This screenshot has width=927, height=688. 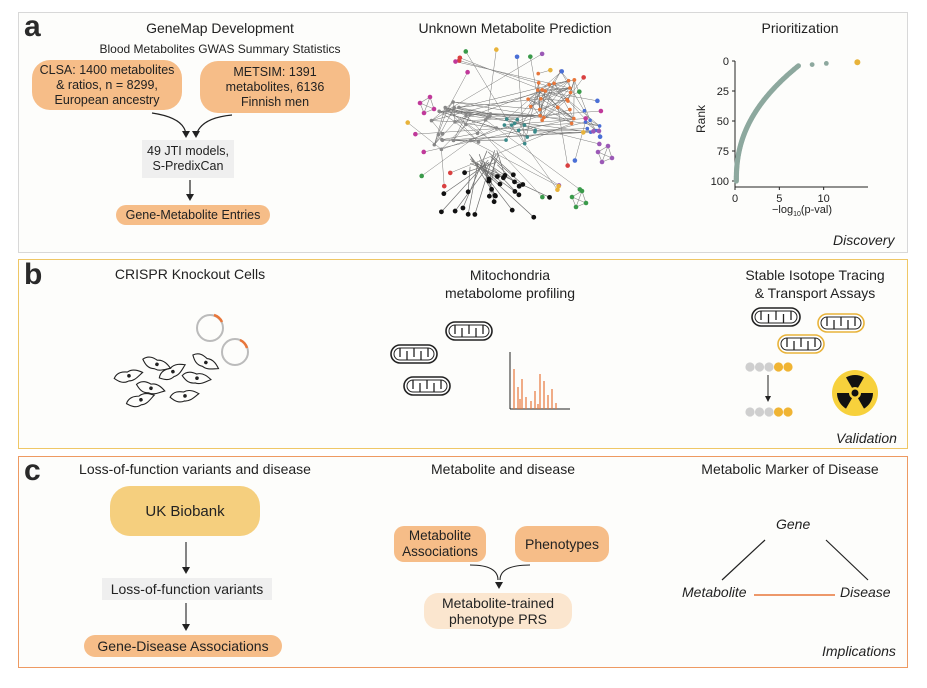 I want to click on y-tick-label: 100, so click(x=720, y=182).